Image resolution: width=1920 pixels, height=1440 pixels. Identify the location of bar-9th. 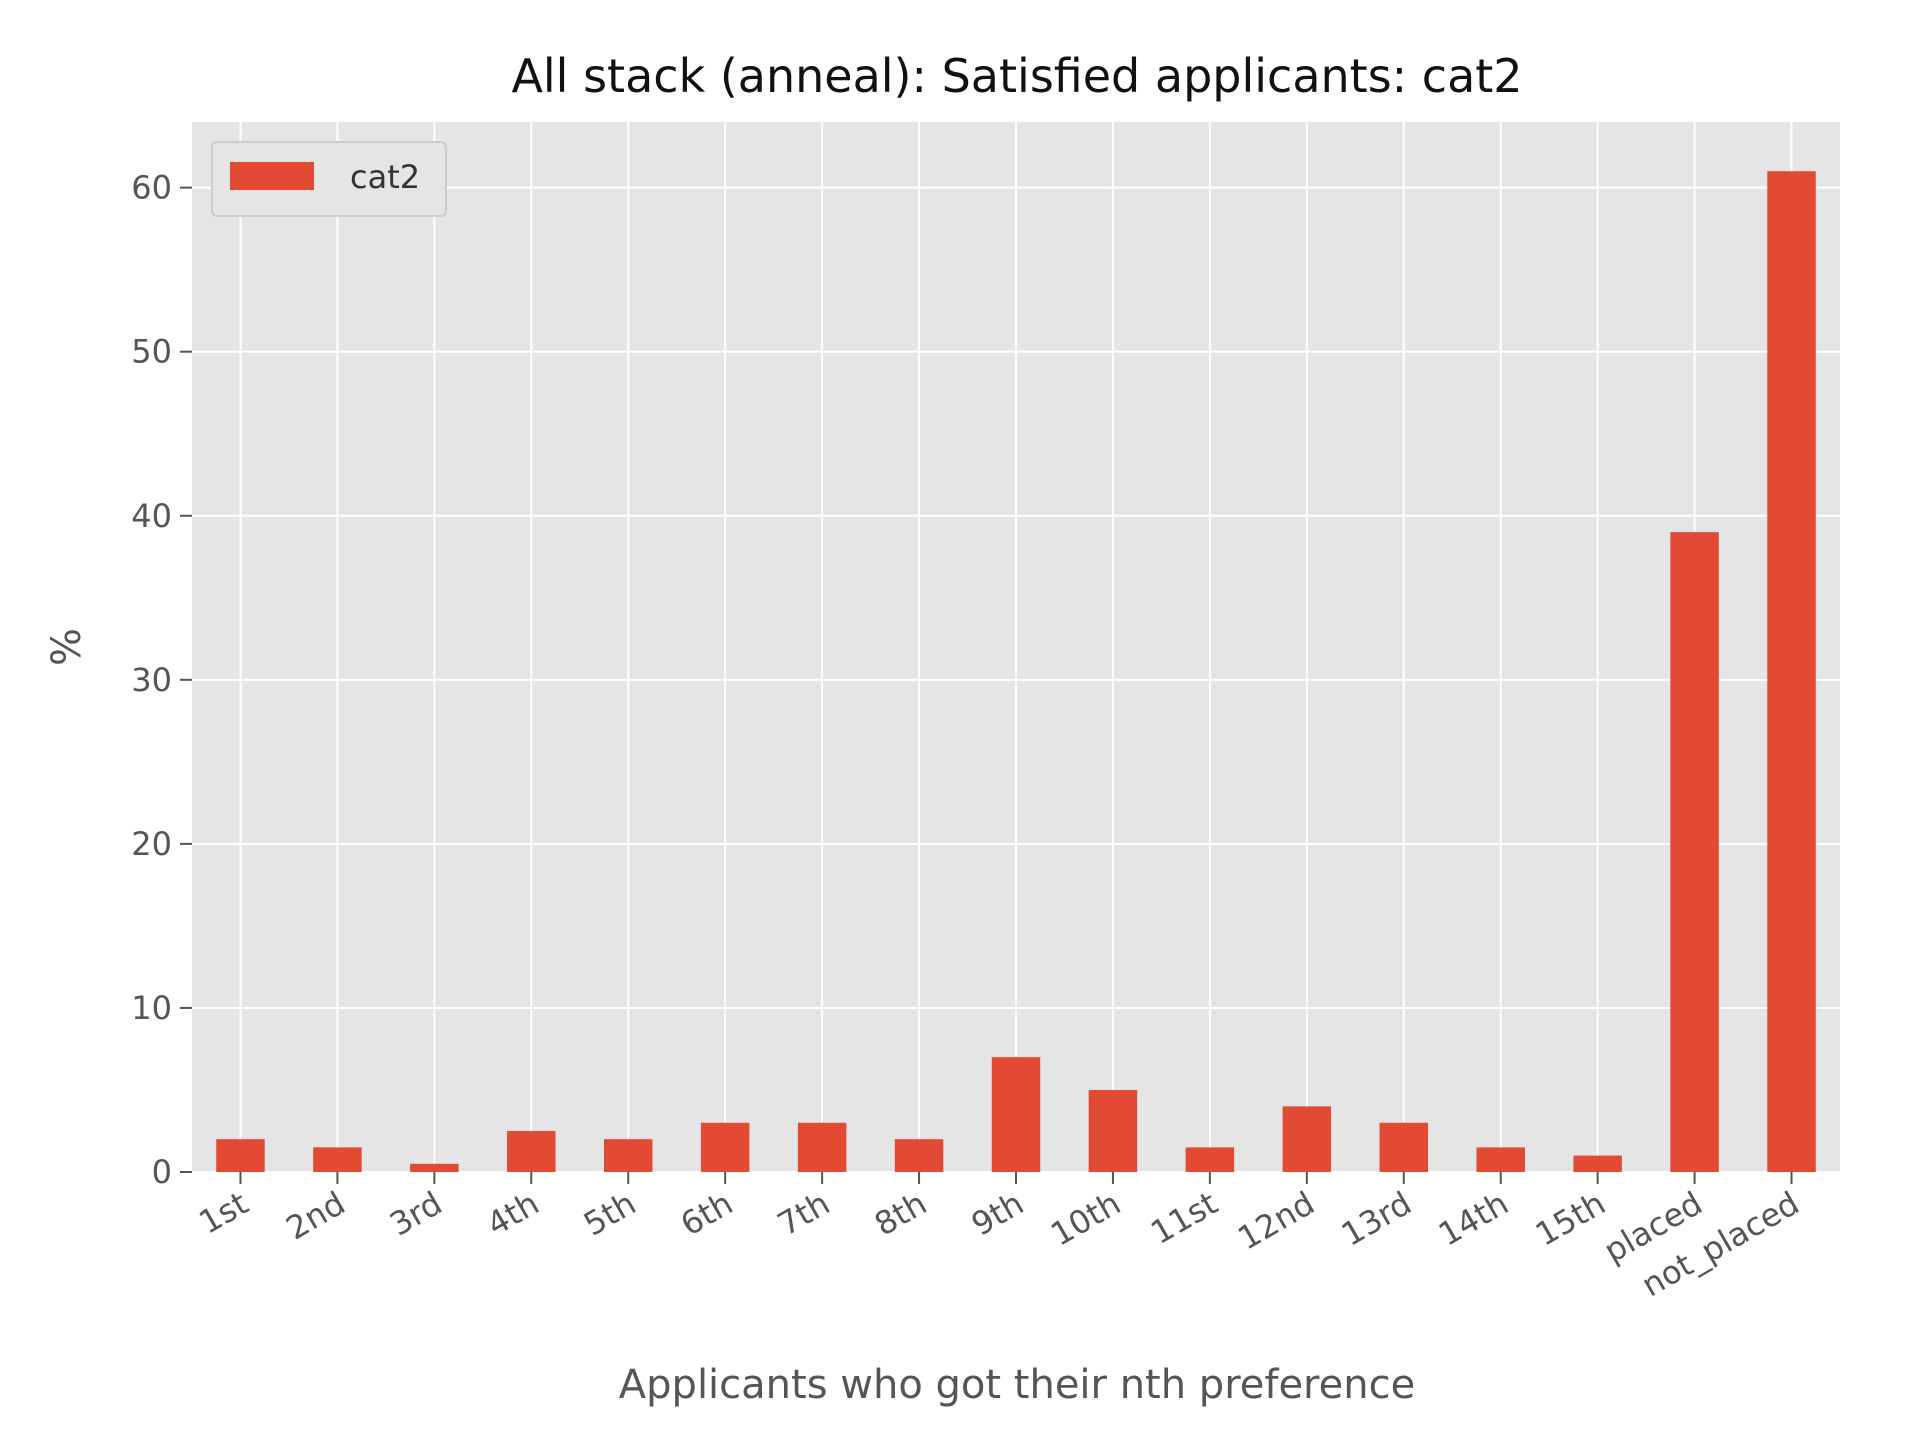
(1016, 1114).